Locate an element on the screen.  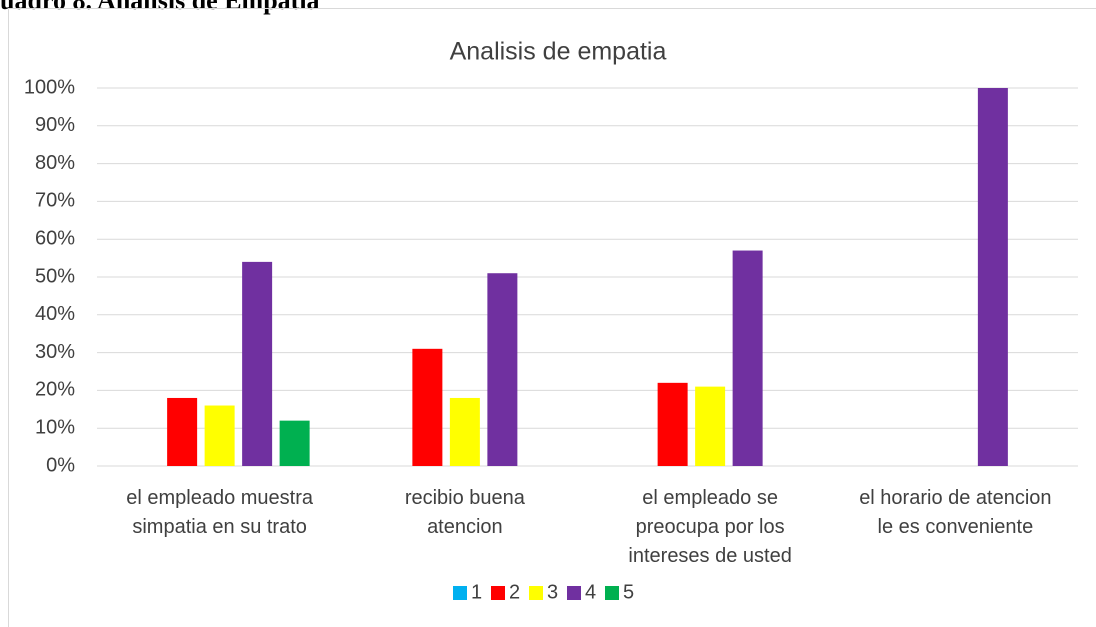
y-tick-label: 100% is located at coordinates (49, 87).